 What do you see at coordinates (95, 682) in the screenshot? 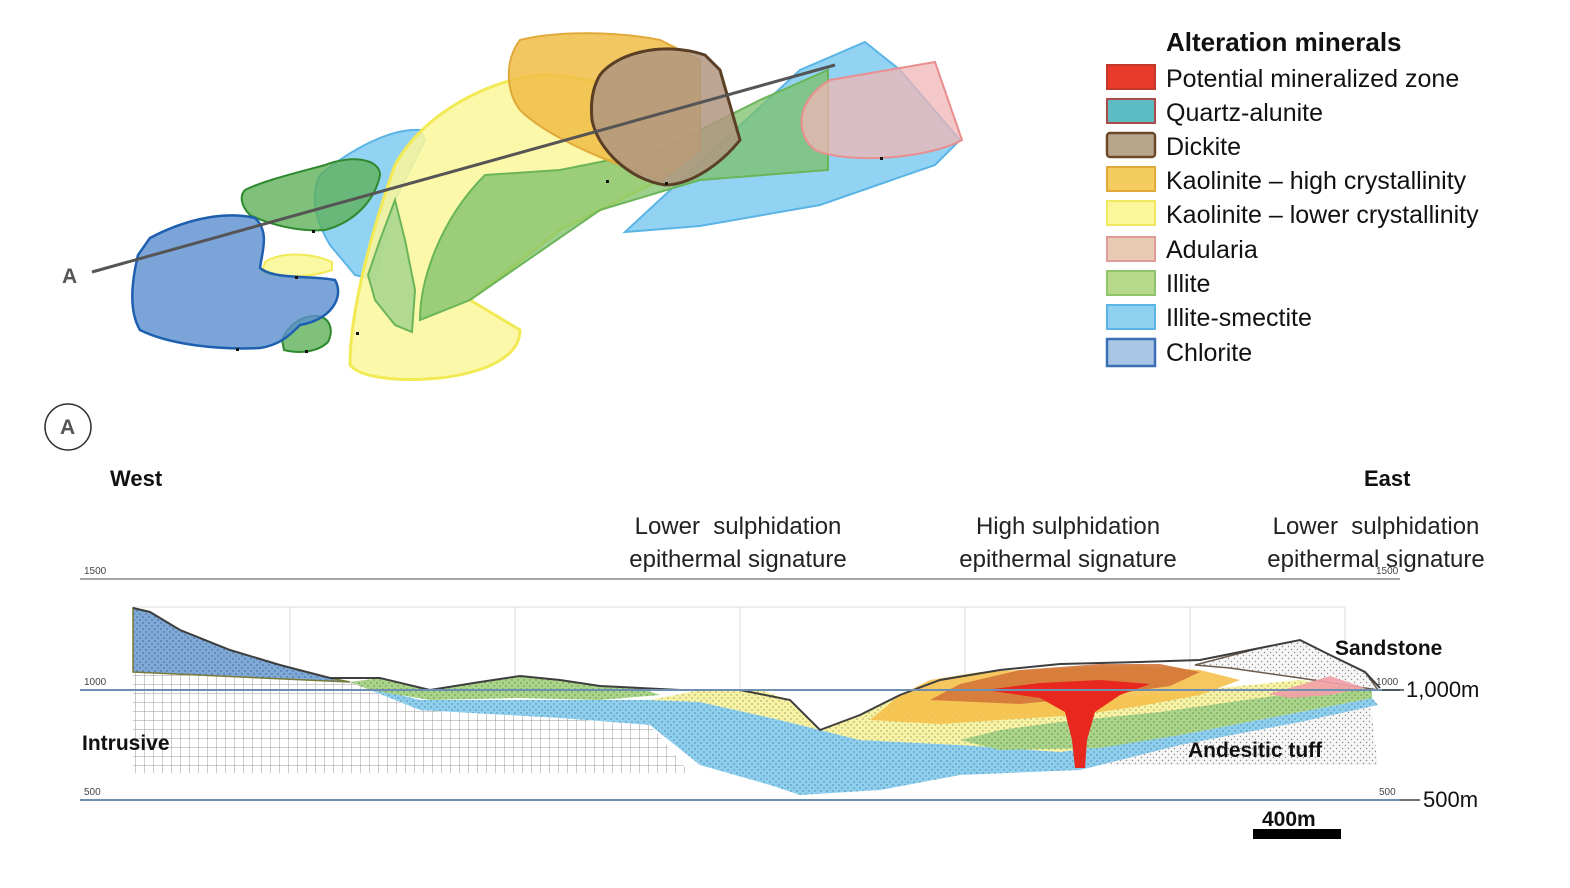
I see `grid-1000-left: 1000` at bounding box center [95, 682].